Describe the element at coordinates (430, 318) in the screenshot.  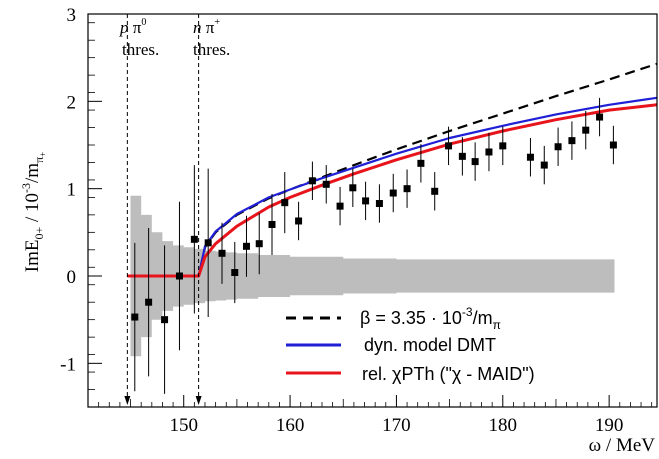
I see `legend-label-beta: β = 3.35 · 10-3/mπ` at that location.